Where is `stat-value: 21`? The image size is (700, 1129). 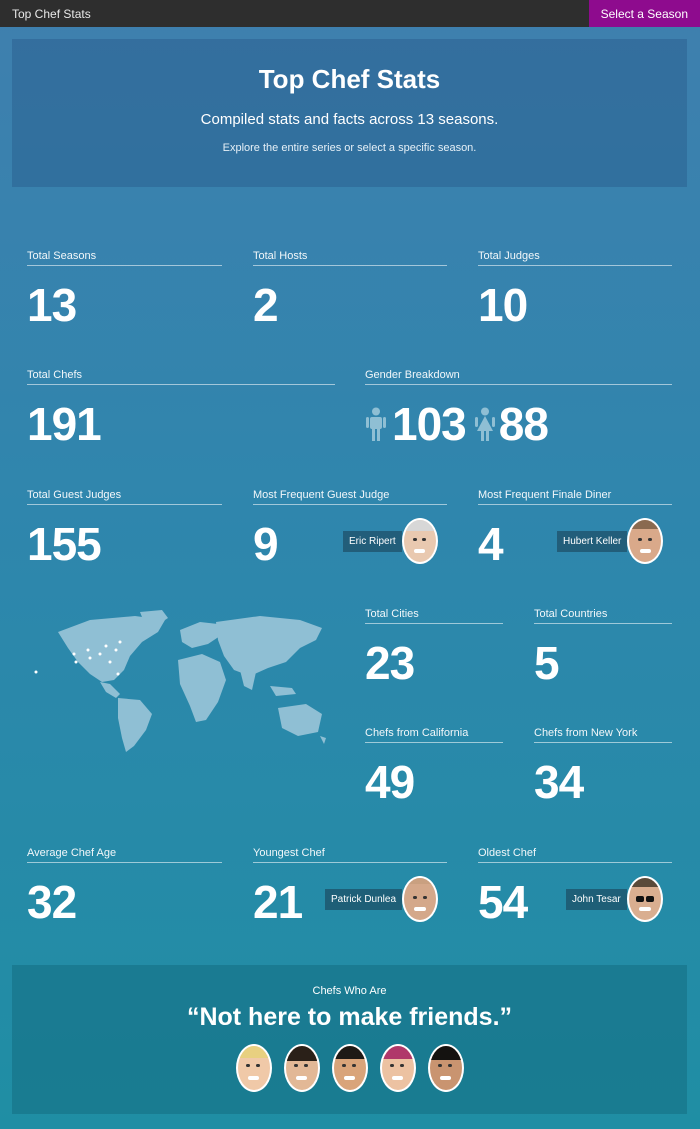 stat-value: 21 is located at coordinates (278, 902).